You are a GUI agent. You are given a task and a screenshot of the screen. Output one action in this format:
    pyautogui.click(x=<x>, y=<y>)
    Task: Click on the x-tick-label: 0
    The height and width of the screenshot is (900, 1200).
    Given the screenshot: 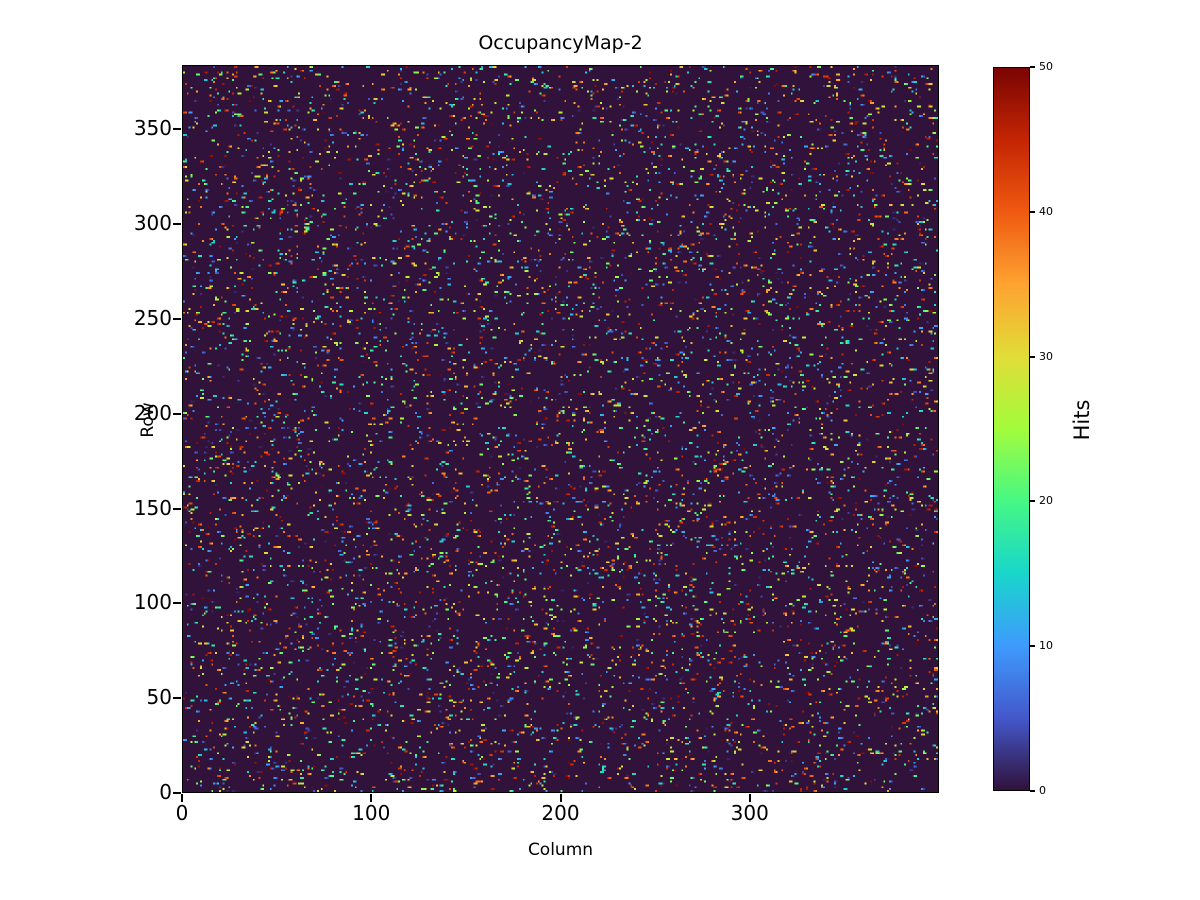 What is the action you would take?
    pyautogui.click(x=182, y=813)
    